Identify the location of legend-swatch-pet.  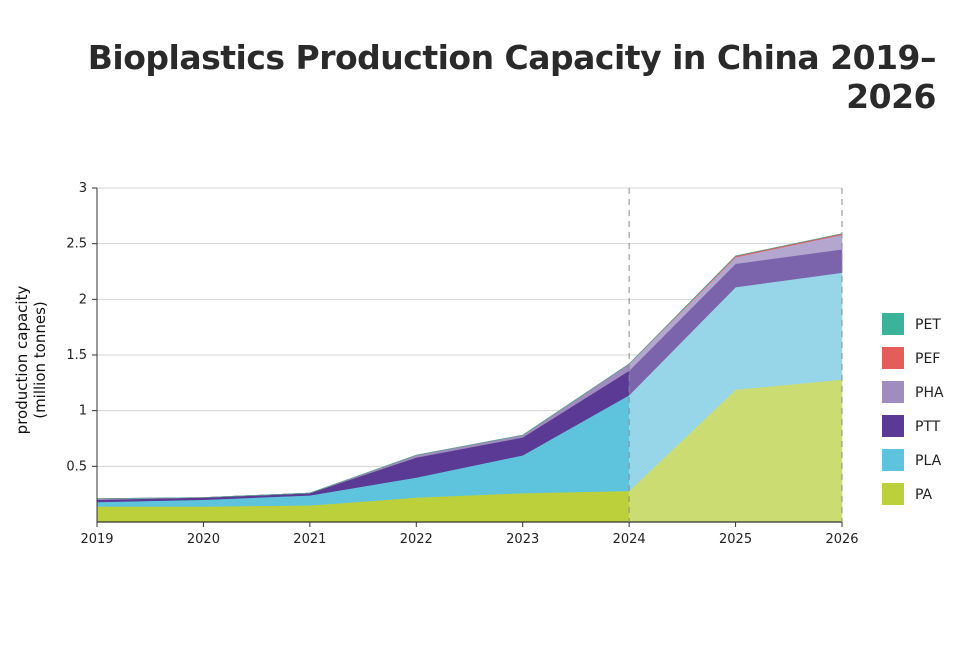
(893, 324).